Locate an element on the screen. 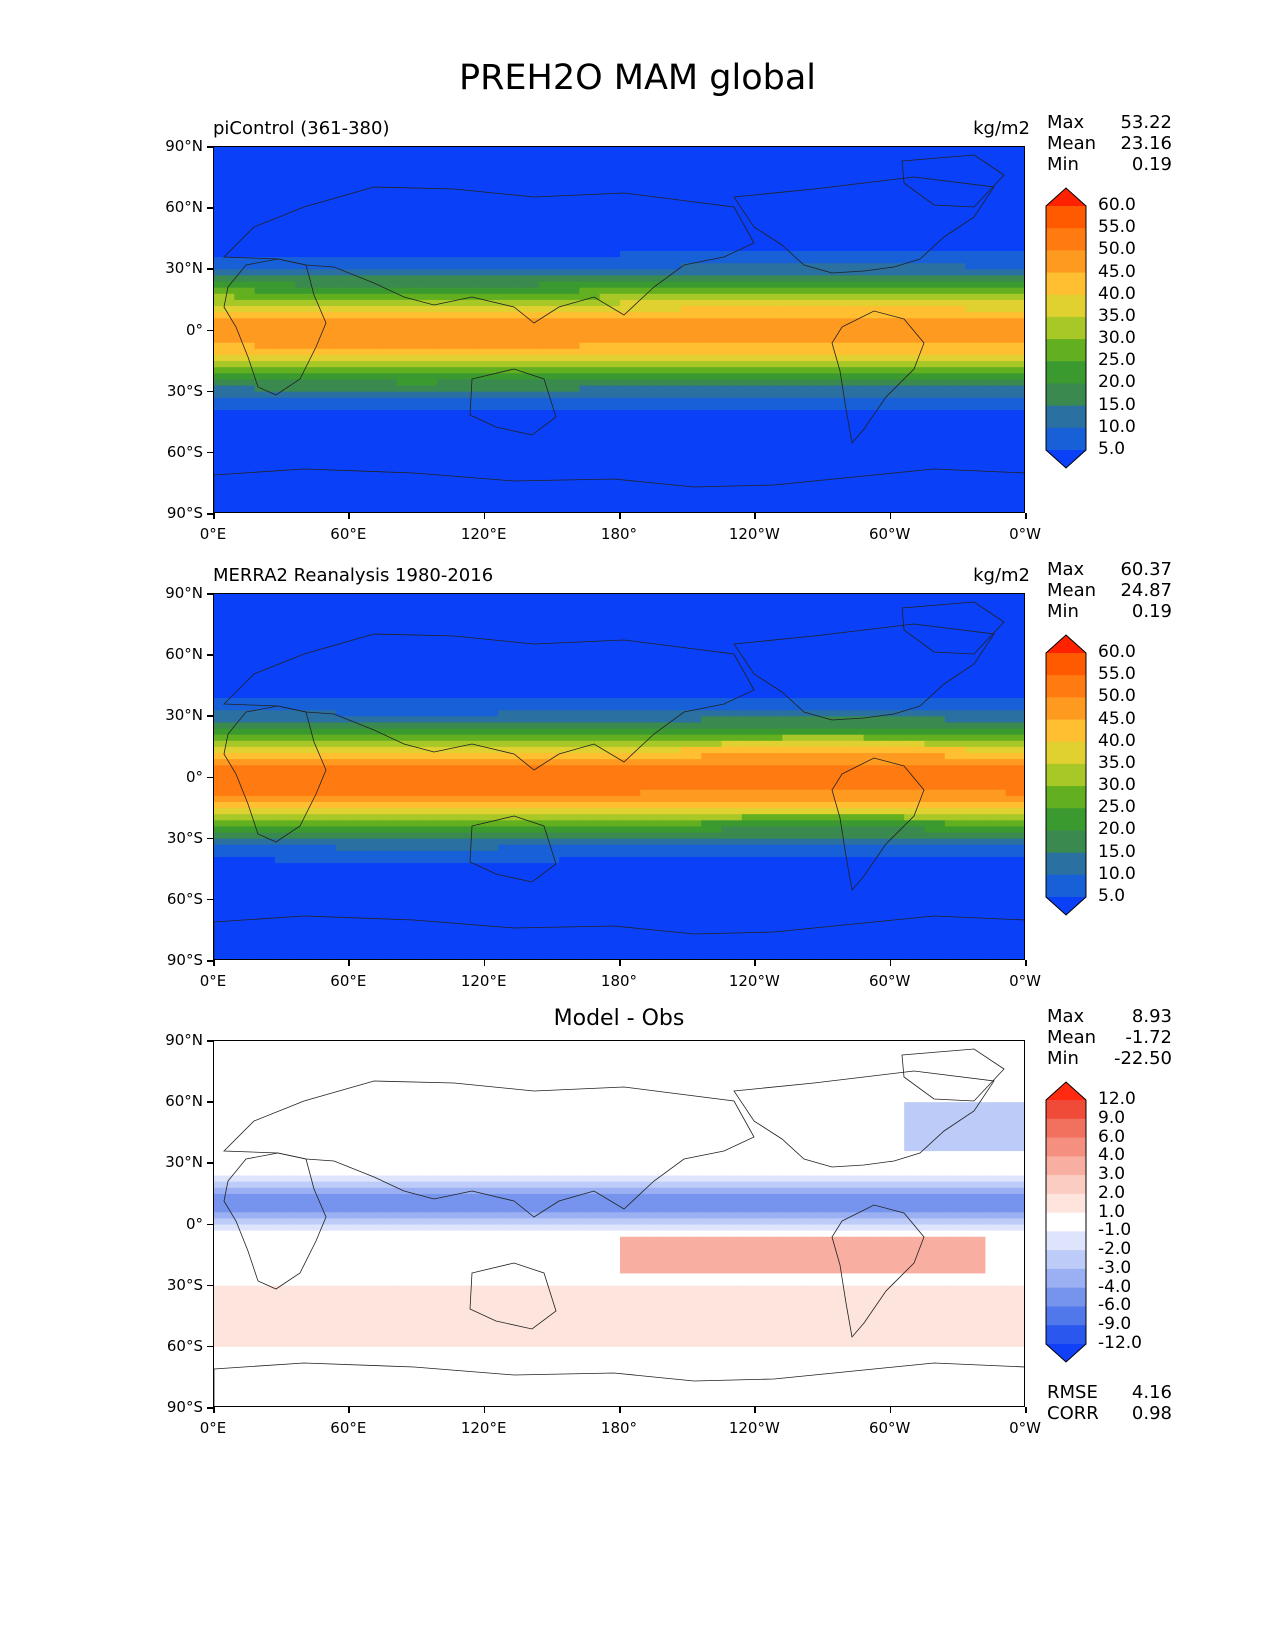 Image resolution: width=1275 pixels, height=1650 pixels. colorbar-label: 25.0 is located at coordinates (1117, 360).